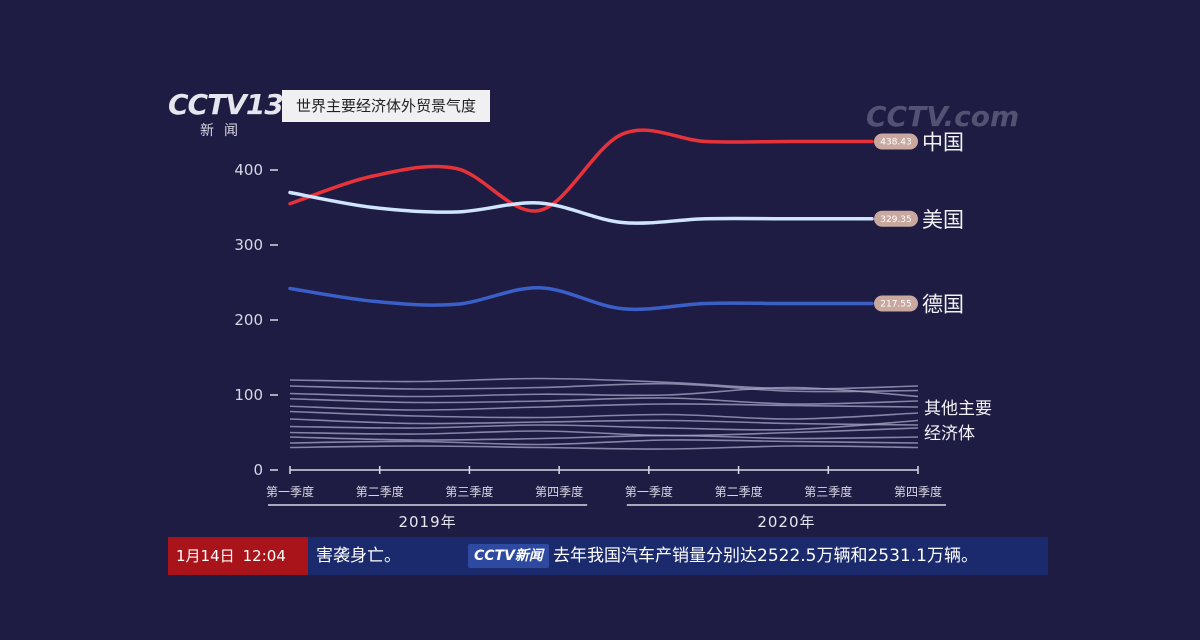 The image size is (1200, 640). What do you see at coordinates (358, 556) in the screenshot?
I see `ticker-previous-text: 害袭身亡。` at bounding box center [358, 556].